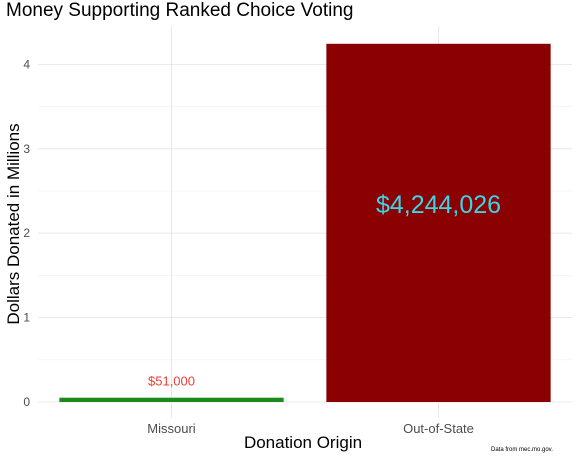  What do you see at coordinates (26, 233) in the screenshot?
I see `y-tick-label: 2` at bounding box center [26, 233].